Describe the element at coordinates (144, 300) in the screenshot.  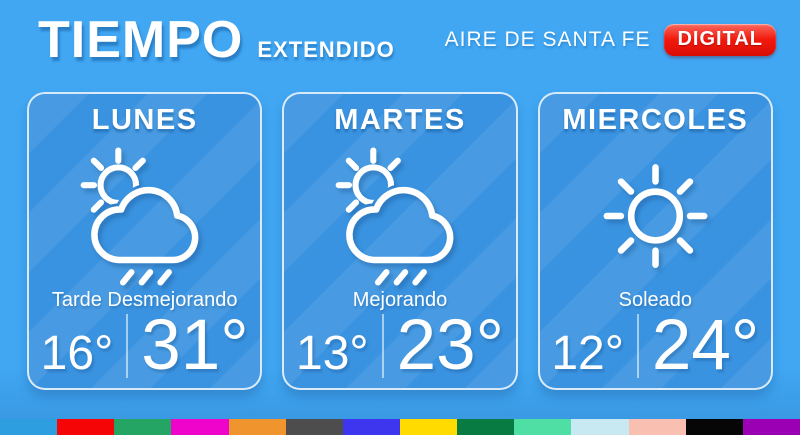
I see `condition-label: Tarde Desmejorando` at that location.